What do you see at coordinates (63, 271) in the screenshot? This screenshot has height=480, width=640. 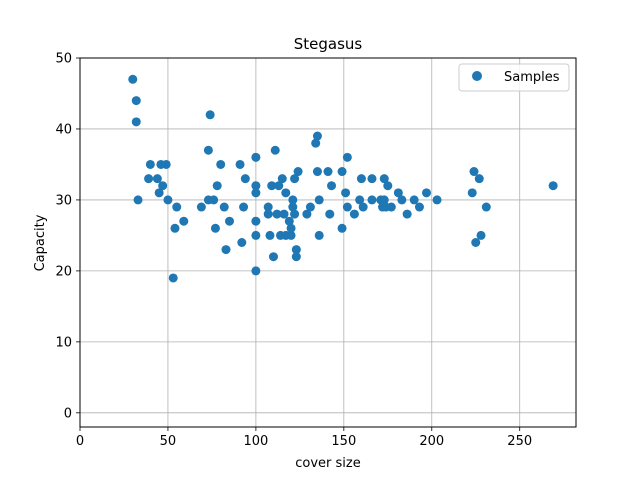 I see `y-tick-label: 20` at bounding box center [63, 271].